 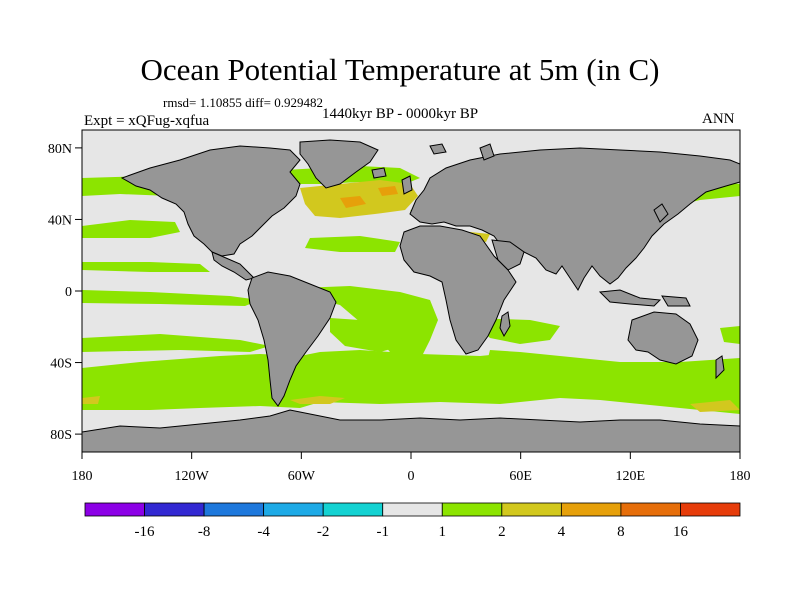 I want to click on stats-text: rmsd= 1.10855 diff= 0.929482, so click(x=243, y=102).